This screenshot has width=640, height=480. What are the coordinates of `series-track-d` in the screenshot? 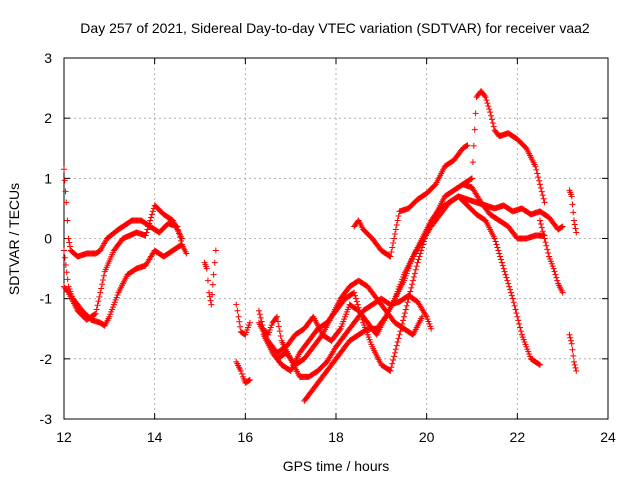 It's located at (210, 277).